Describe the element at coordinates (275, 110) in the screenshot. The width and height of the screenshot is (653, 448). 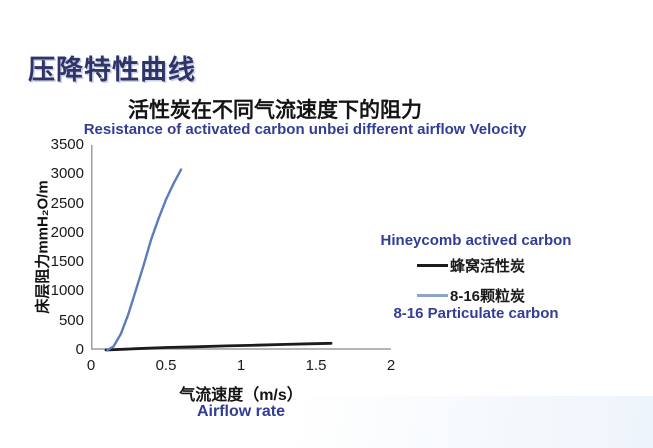
I see `chart-title: 活性炭在不同气流速度下的阻力` at that location.